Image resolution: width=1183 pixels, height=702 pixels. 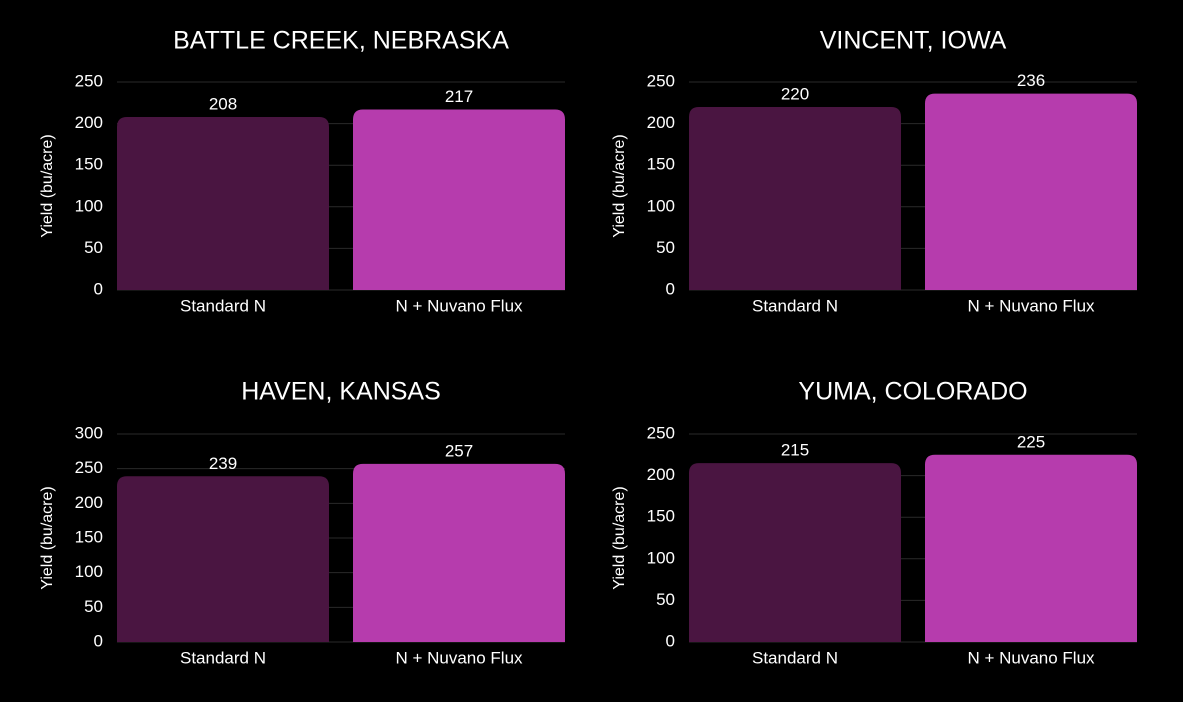 I want to click on value-label: 215, so click(x=795, y=450).